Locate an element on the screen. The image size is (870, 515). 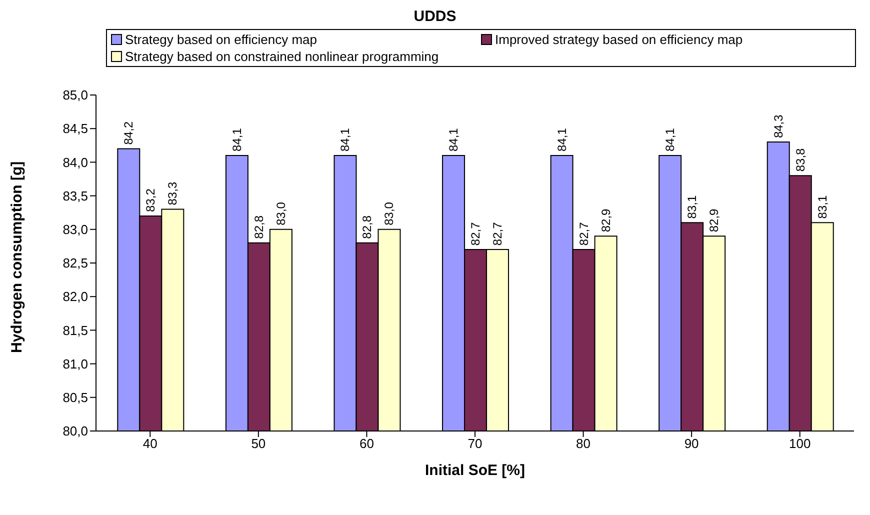
y-tick-label: 81,5 is located at coordinates (75, 330).